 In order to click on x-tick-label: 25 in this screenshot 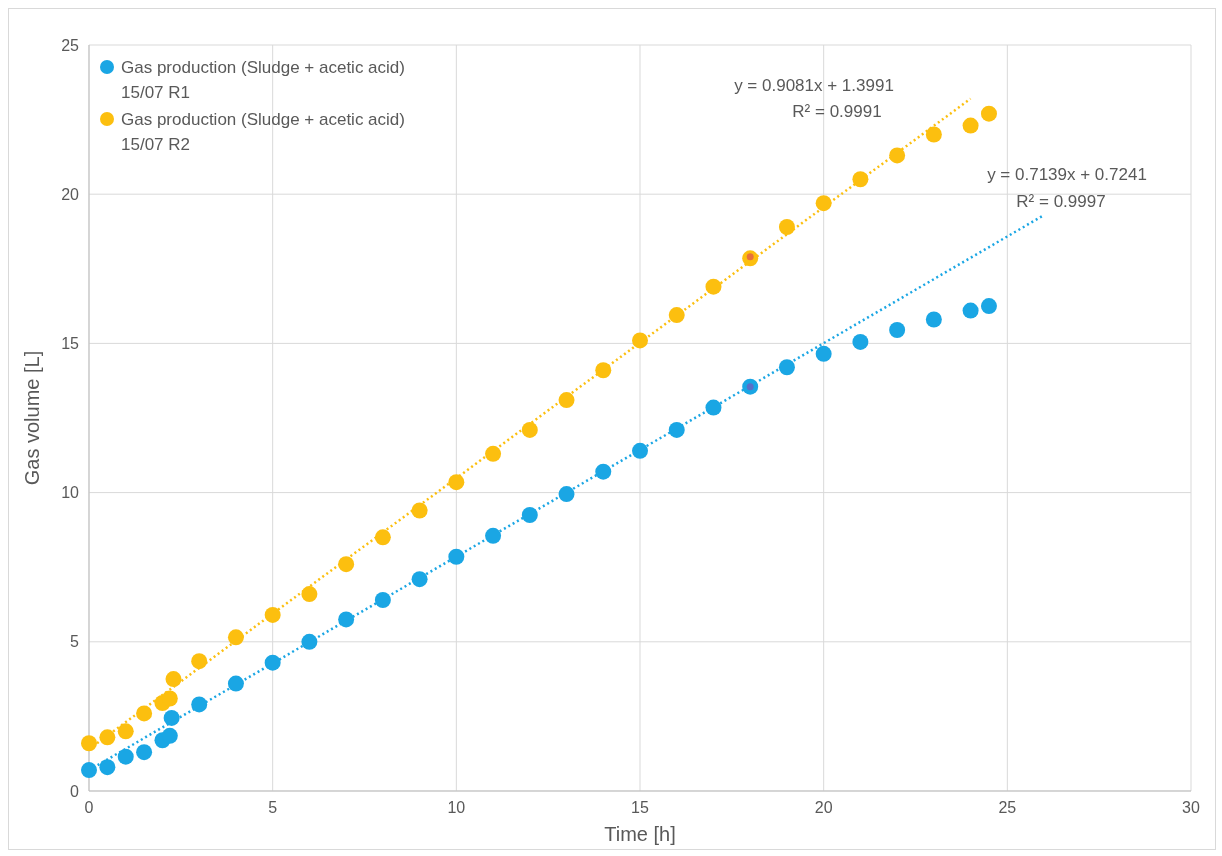, I will do `click(1007, 807)`.